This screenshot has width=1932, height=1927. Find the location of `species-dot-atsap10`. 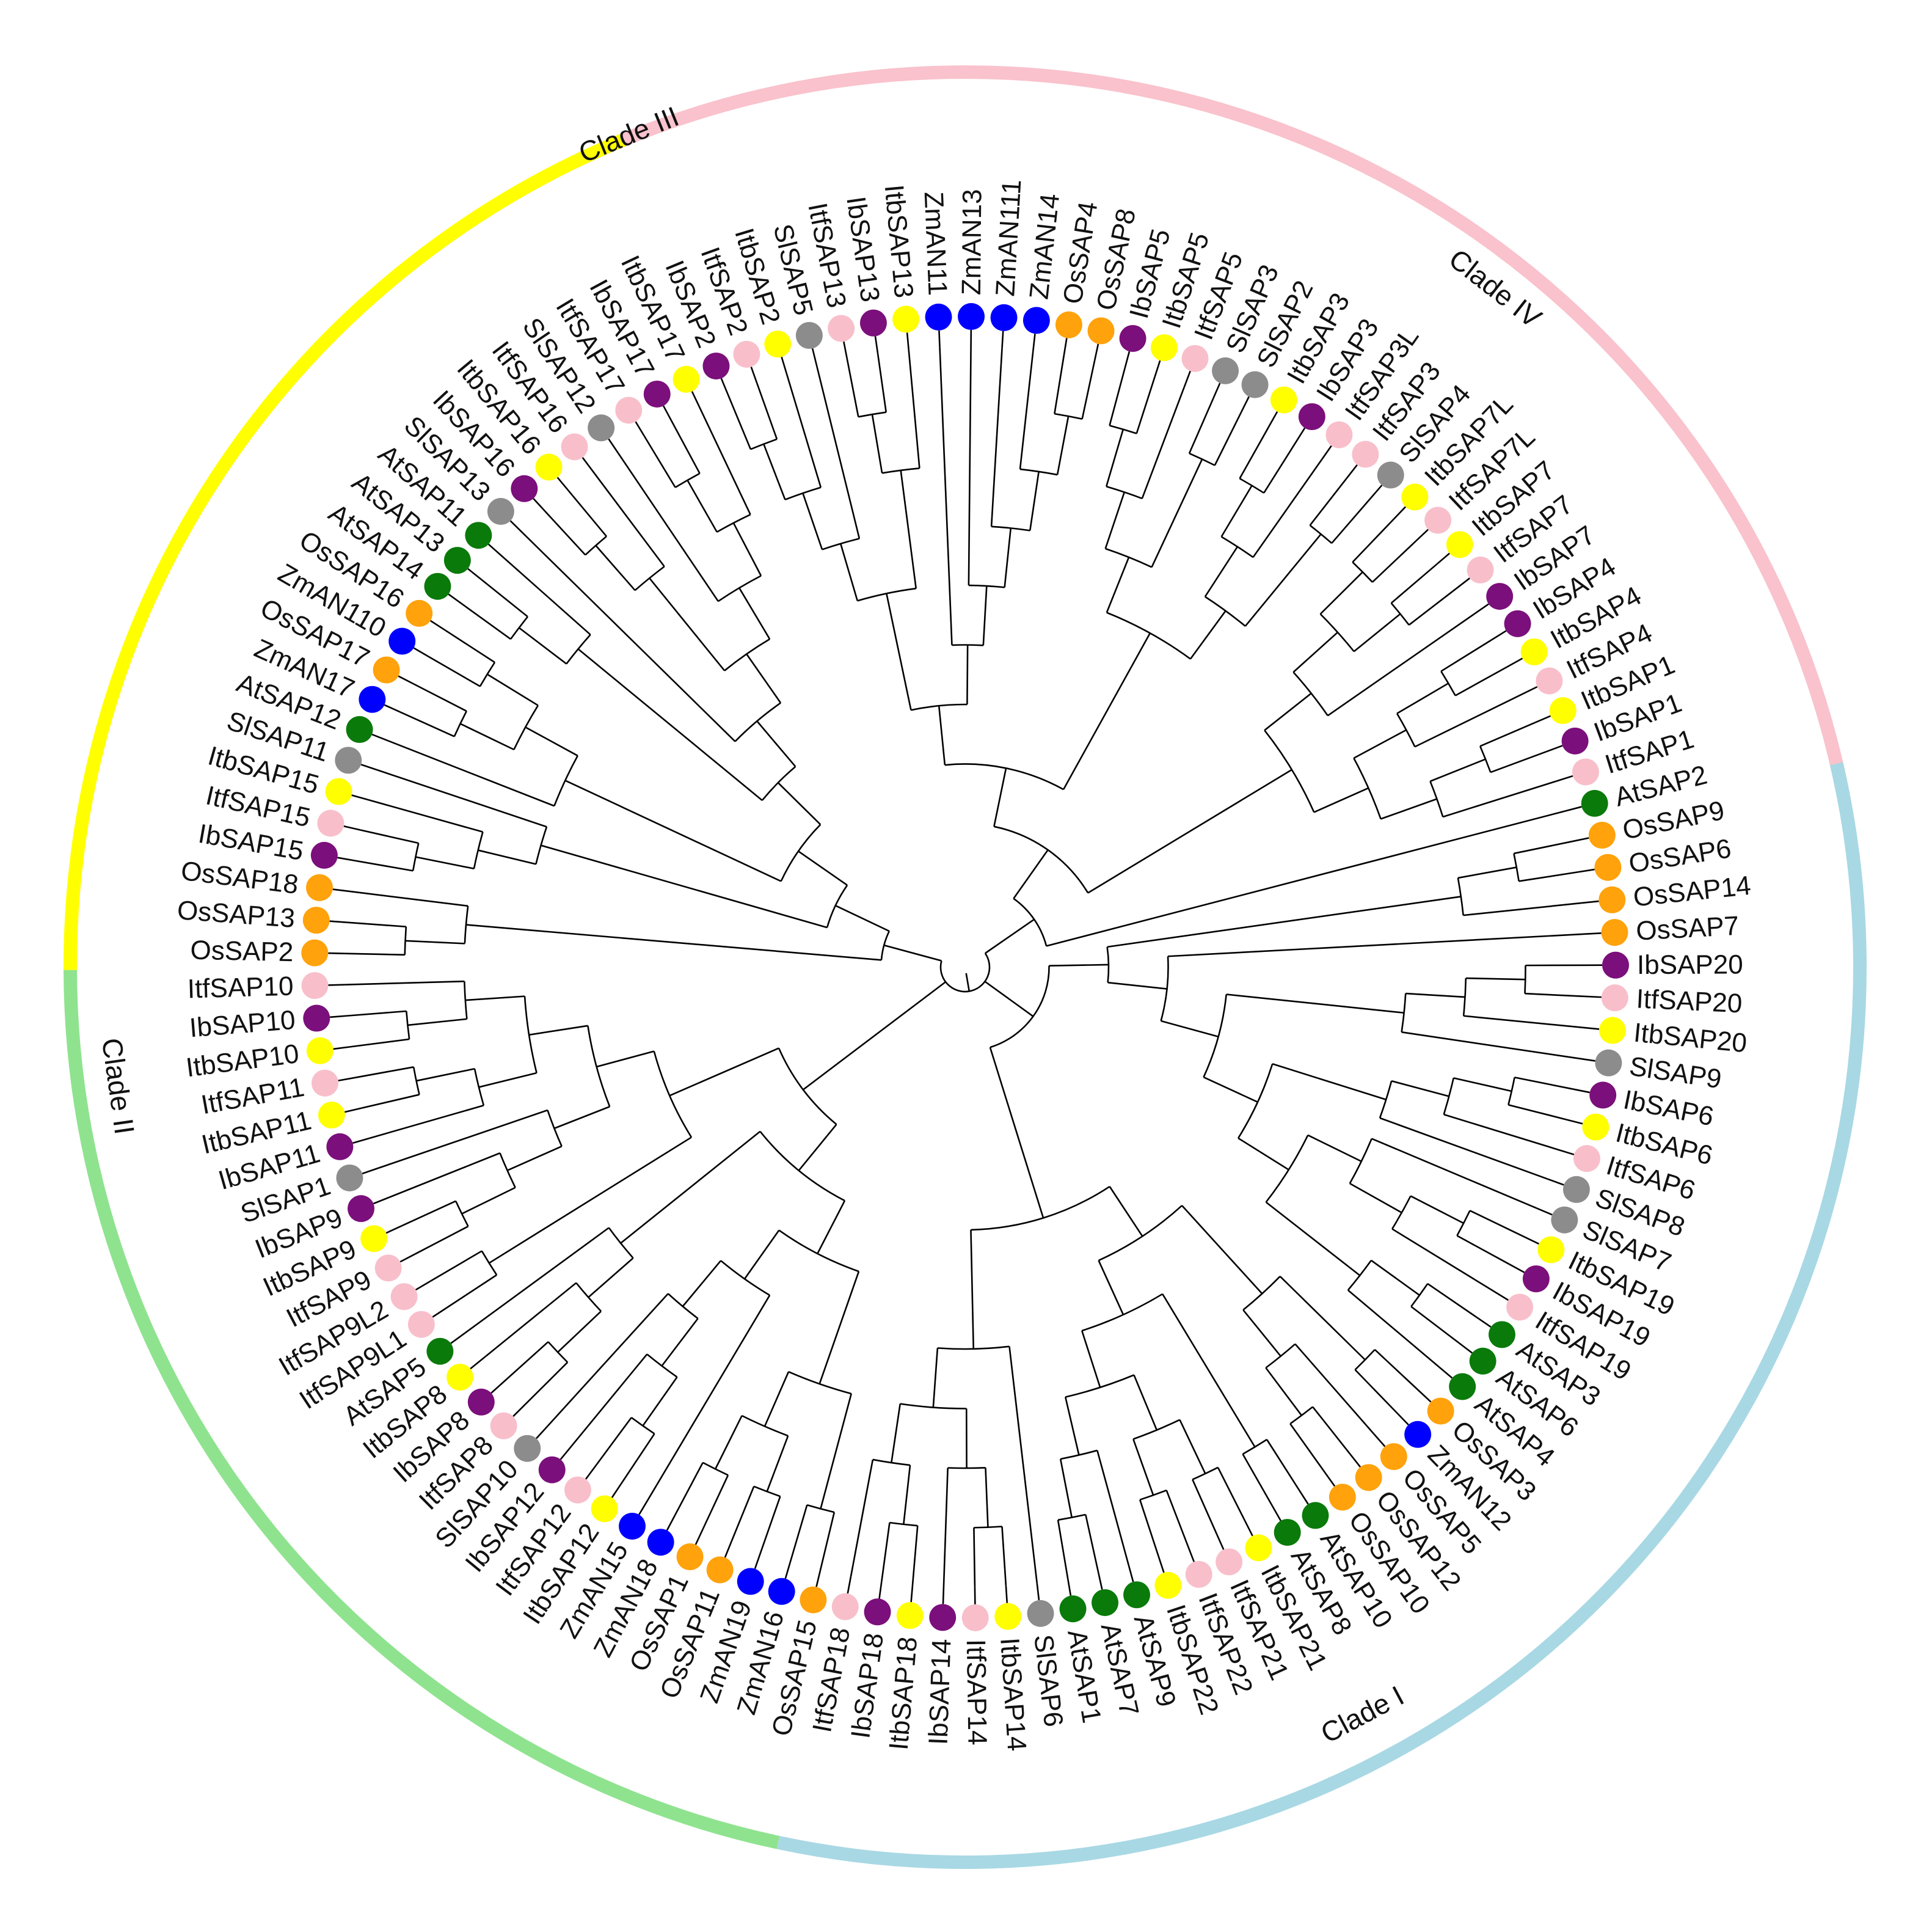

species-dot-atsap10 is located at coordinates (1315, 1515).